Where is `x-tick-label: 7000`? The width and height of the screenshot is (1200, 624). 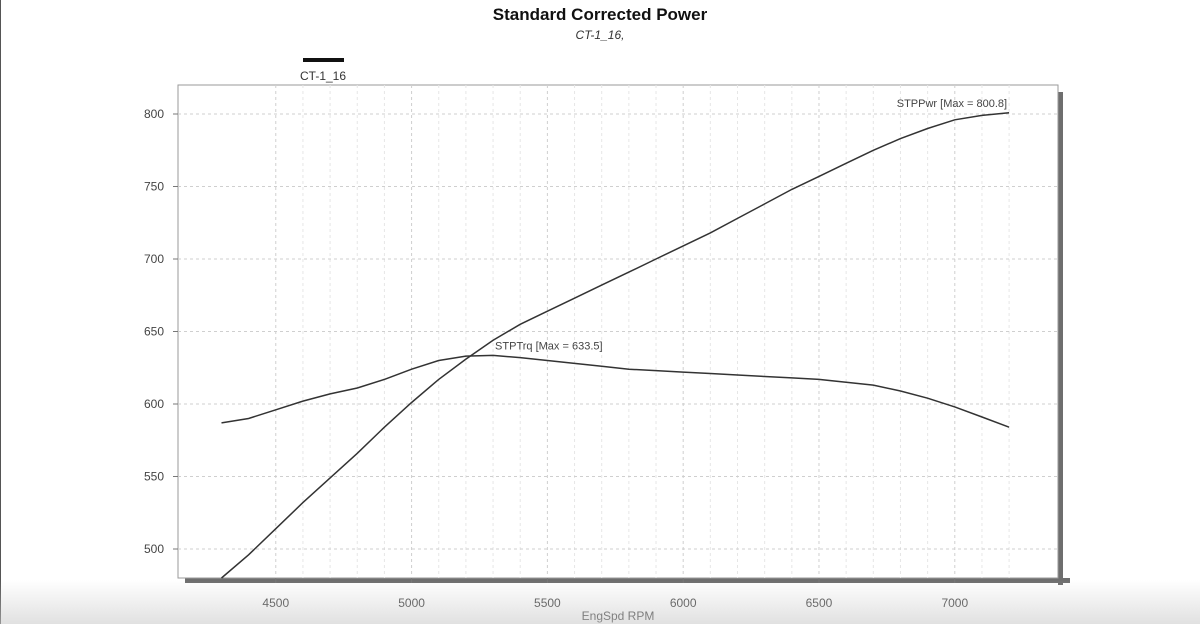
x-tick-label: 7000 is located at coordinates (954, 603).